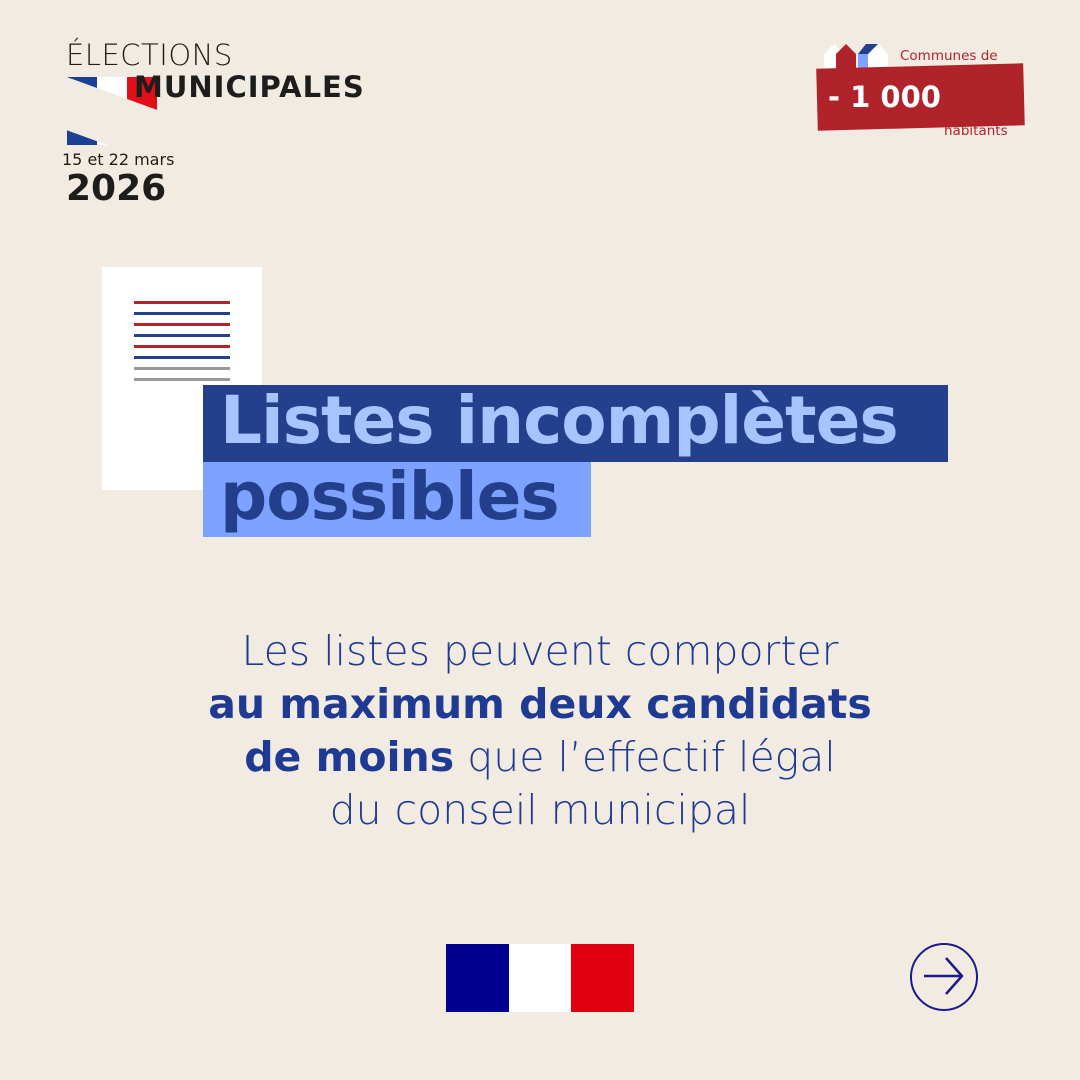 This screenshot has width=1080, height=1080. I want to click on election-dates: 15 et 22 mars, so click(118, 159).